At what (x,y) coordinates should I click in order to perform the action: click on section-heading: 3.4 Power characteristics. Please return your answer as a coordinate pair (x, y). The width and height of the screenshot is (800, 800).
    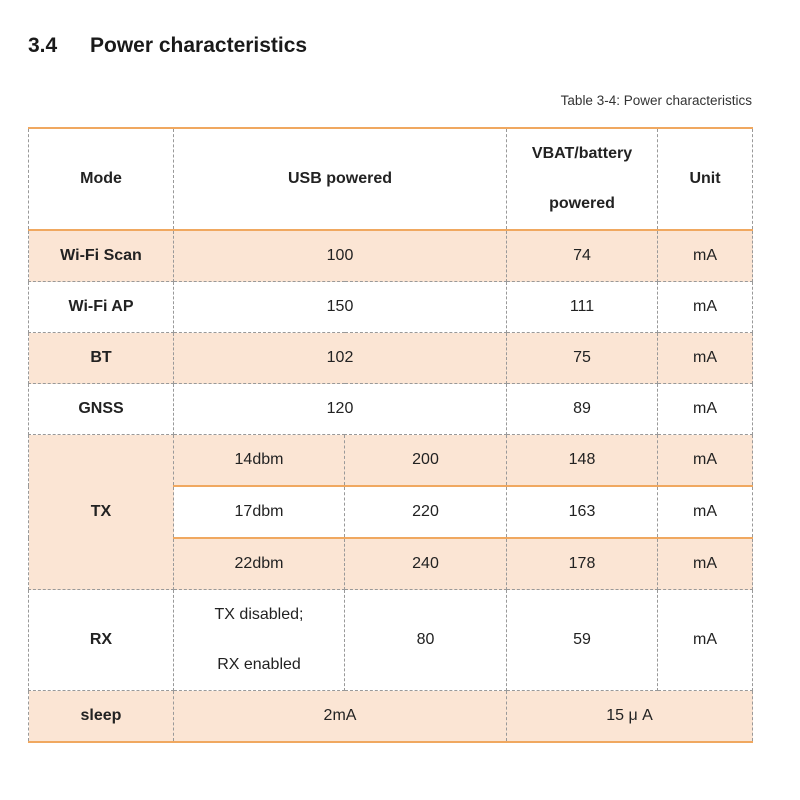
    Looking at the image, I should click on (167, 46).